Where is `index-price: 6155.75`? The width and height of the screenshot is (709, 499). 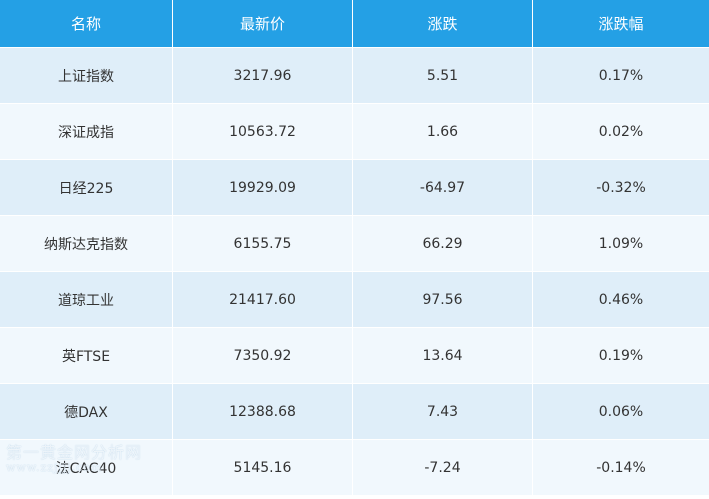 index-price: 6155.75 is located at coordinates (263, 244).